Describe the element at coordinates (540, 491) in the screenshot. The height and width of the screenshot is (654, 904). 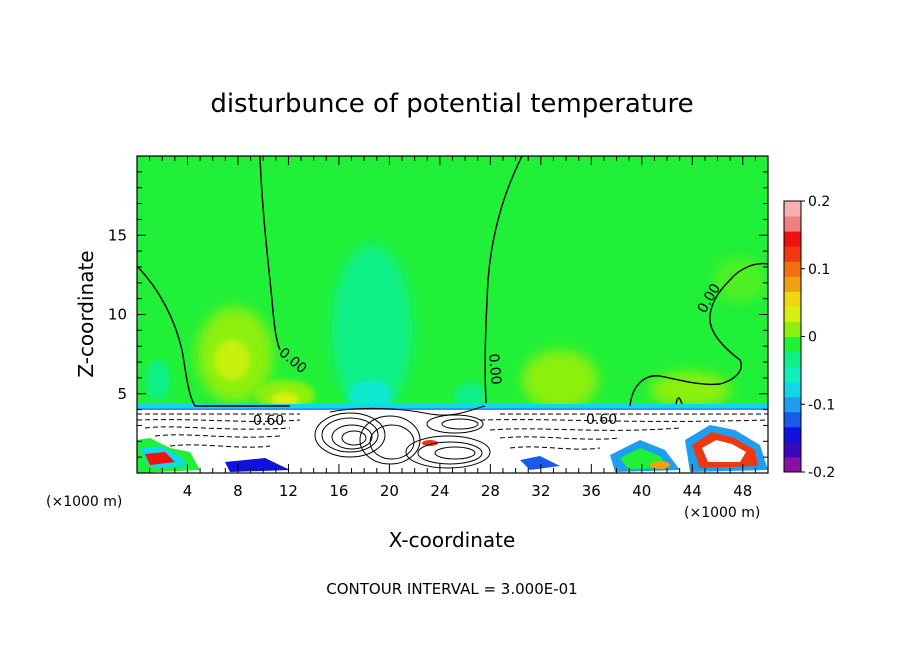
I see `x-tick-label: 32` at that location.